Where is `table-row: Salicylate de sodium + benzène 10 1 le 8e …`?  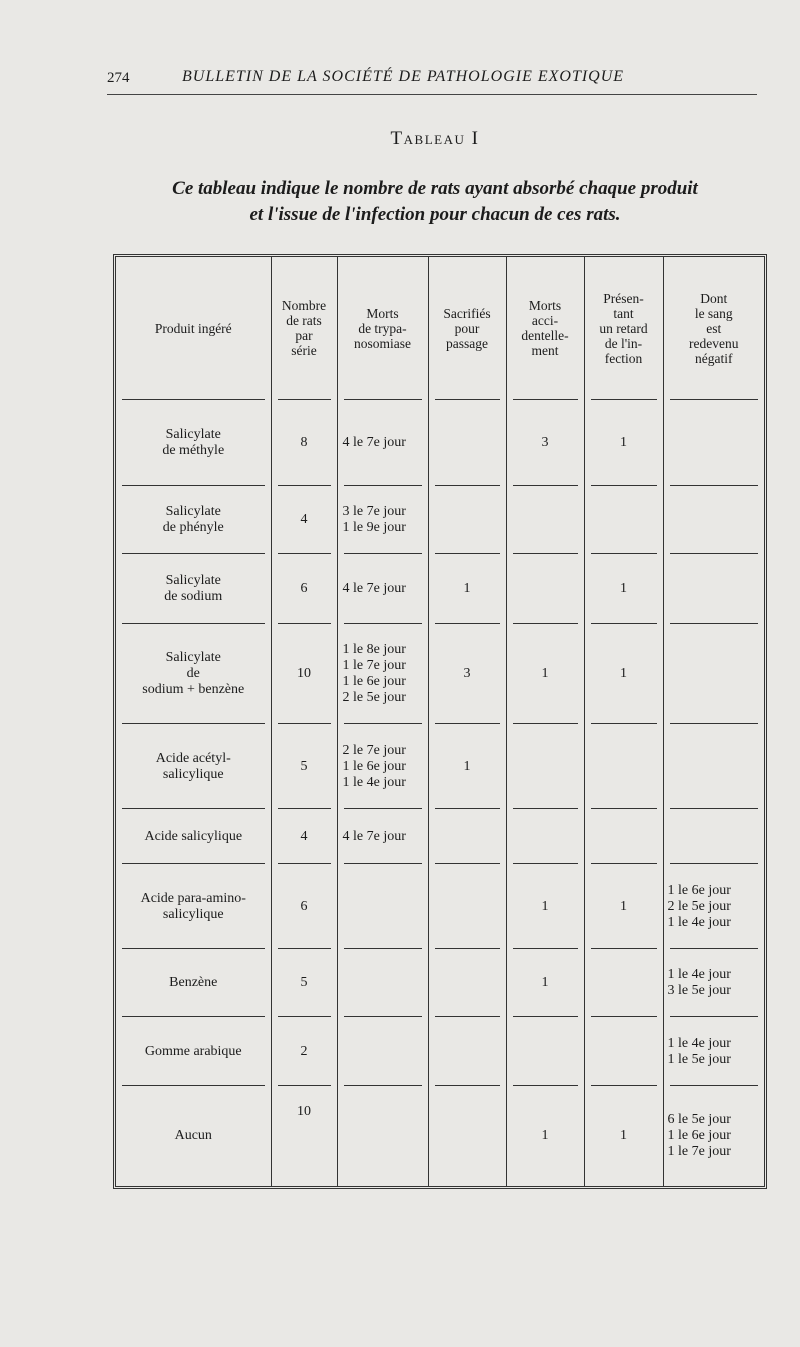
table-row: Salicylate de sodium + benzène 10 1 le 8e … is located at coordinates (440, 674).